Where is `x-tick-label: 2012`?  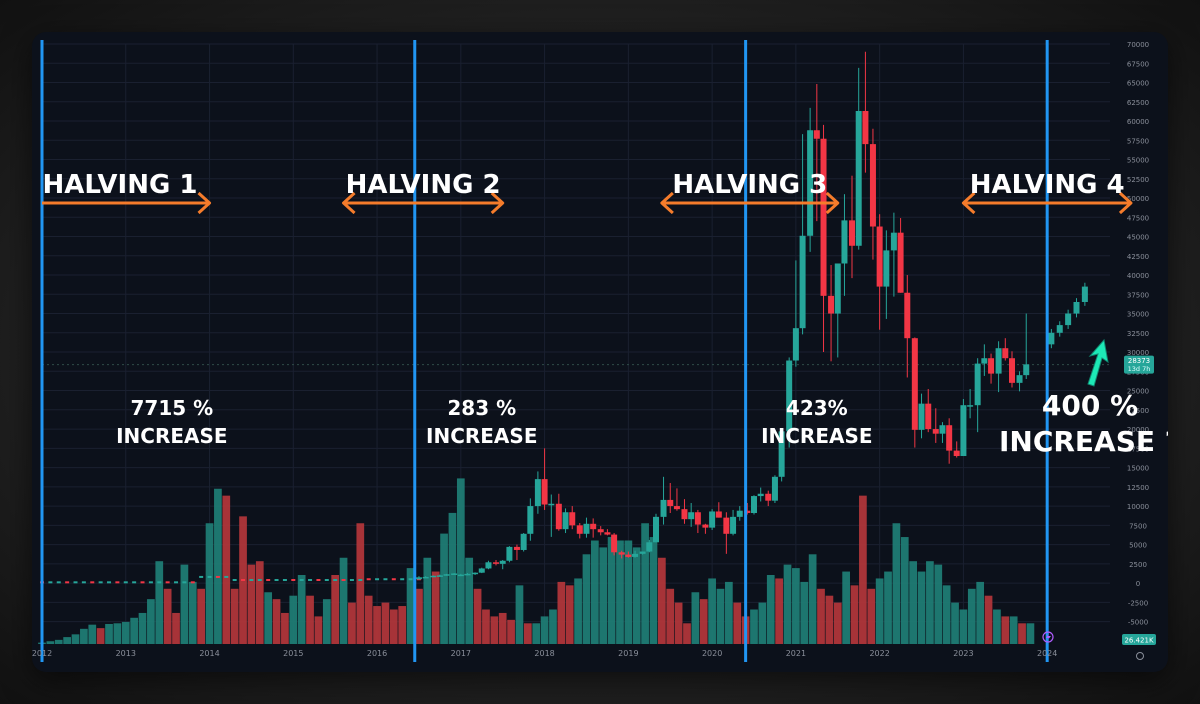
x-tick-label: 2012 is located at coordinates (42, 653).